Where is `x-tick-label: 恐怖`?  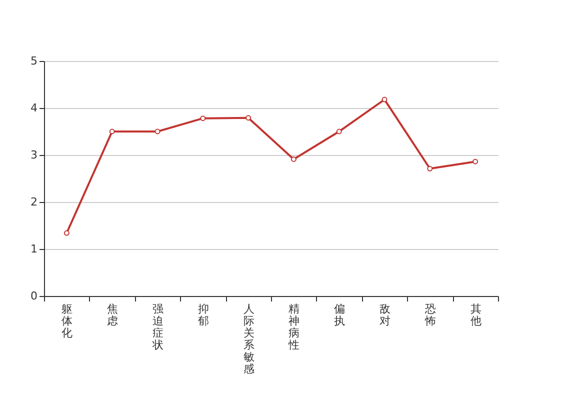
x-tick-label: 恐怖 is located at coordinates (430, 315).